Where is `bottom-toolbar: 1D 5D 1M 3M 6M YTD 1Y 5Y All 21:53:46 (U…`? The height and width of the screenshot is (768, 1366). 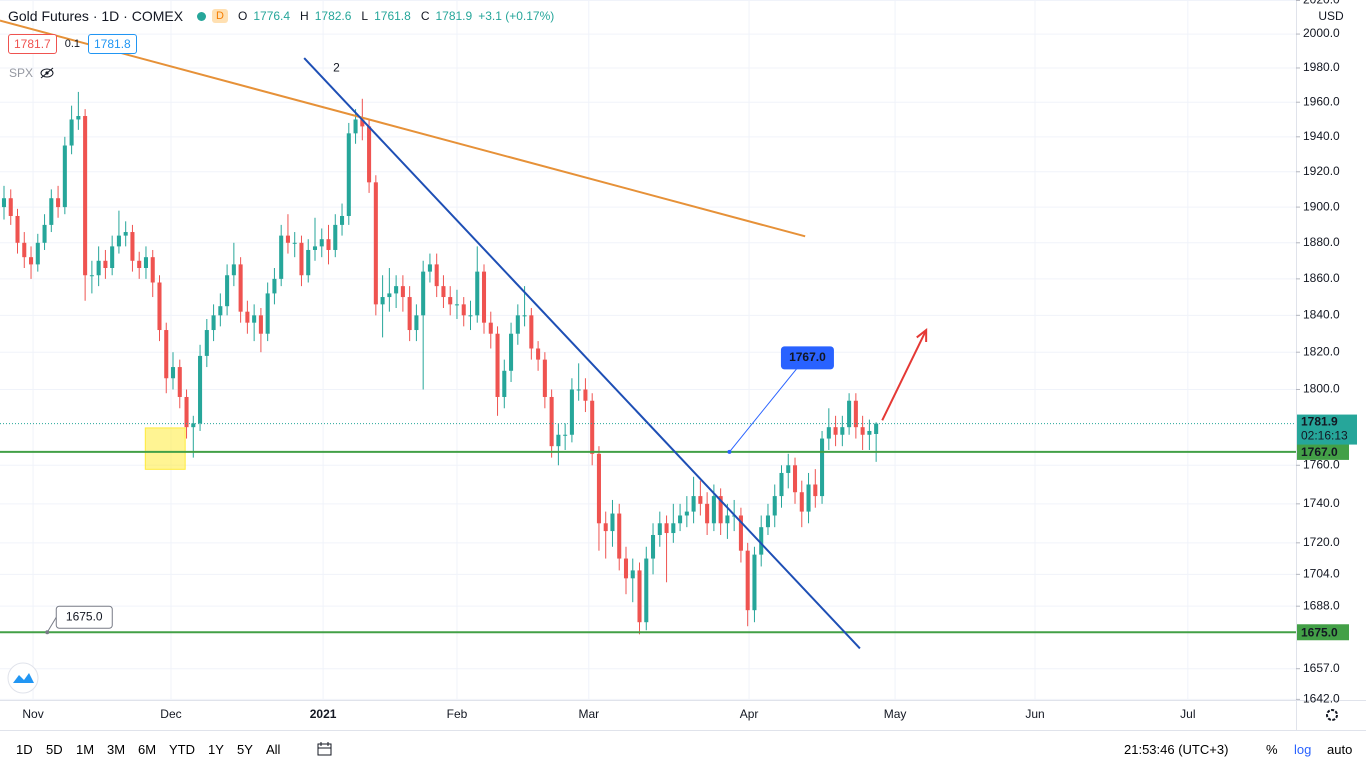 bottom-toolbar: 1D 5D 1M 3M 6M YTD 1Y 5Y All 21:53:46 (U… is located at coordinates (683, 749).